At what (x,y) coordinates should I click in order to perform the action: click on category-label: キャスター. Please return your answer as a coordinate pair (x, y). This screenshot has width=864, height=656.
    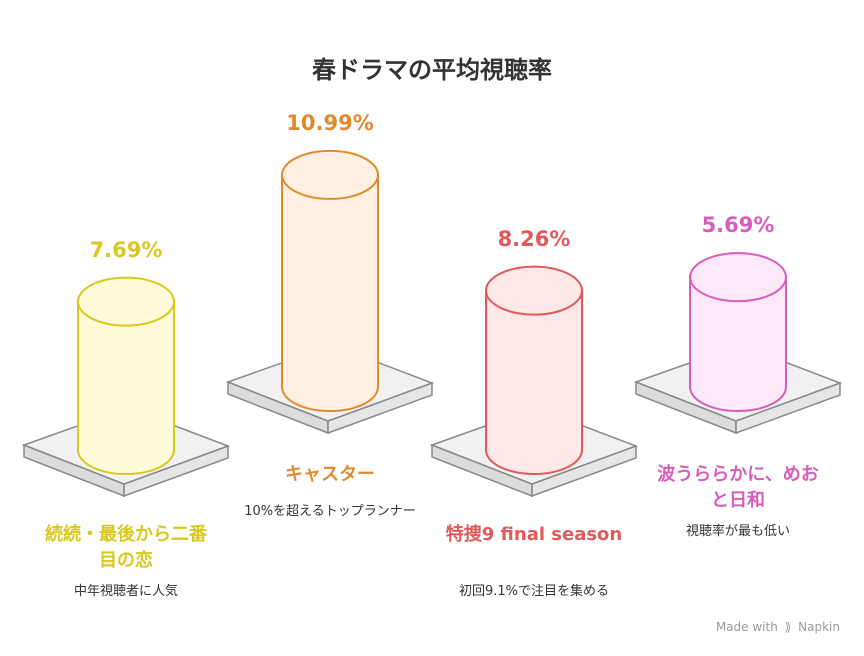
    Looking at the image, I should click on (330, 474).